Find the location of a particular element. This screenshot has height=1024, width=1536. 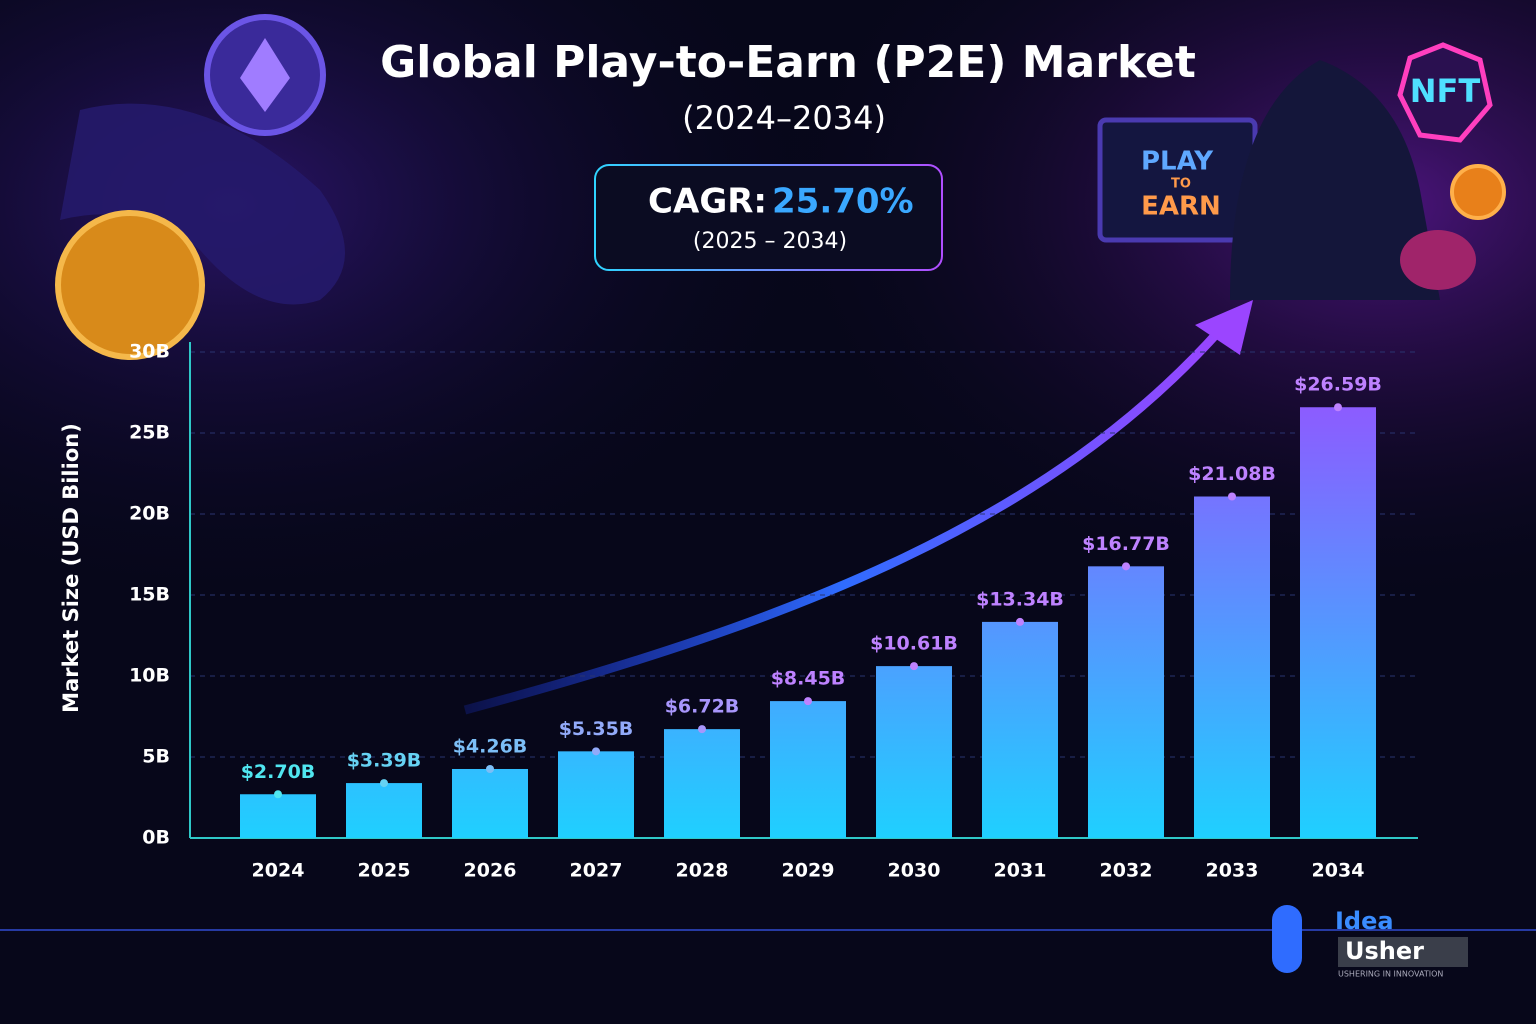

logo-tagline: USHERING IN INNOVATION is located at coordinates (1390, 974).